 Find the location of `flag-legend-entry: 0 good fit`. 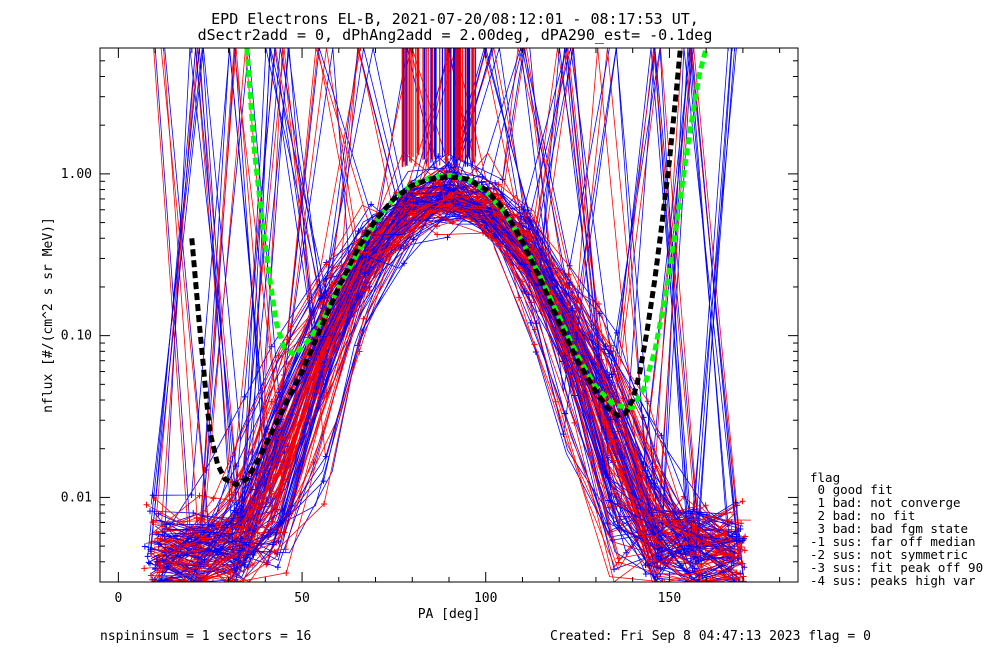

flag-legend-entry: 0 good fit is located at coordinates (851, 489).